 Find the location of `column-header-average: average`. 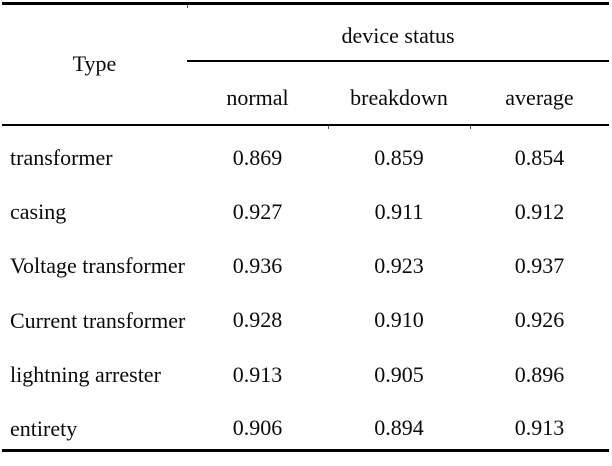

column-header-average: average is located at coordinates (539, 93).